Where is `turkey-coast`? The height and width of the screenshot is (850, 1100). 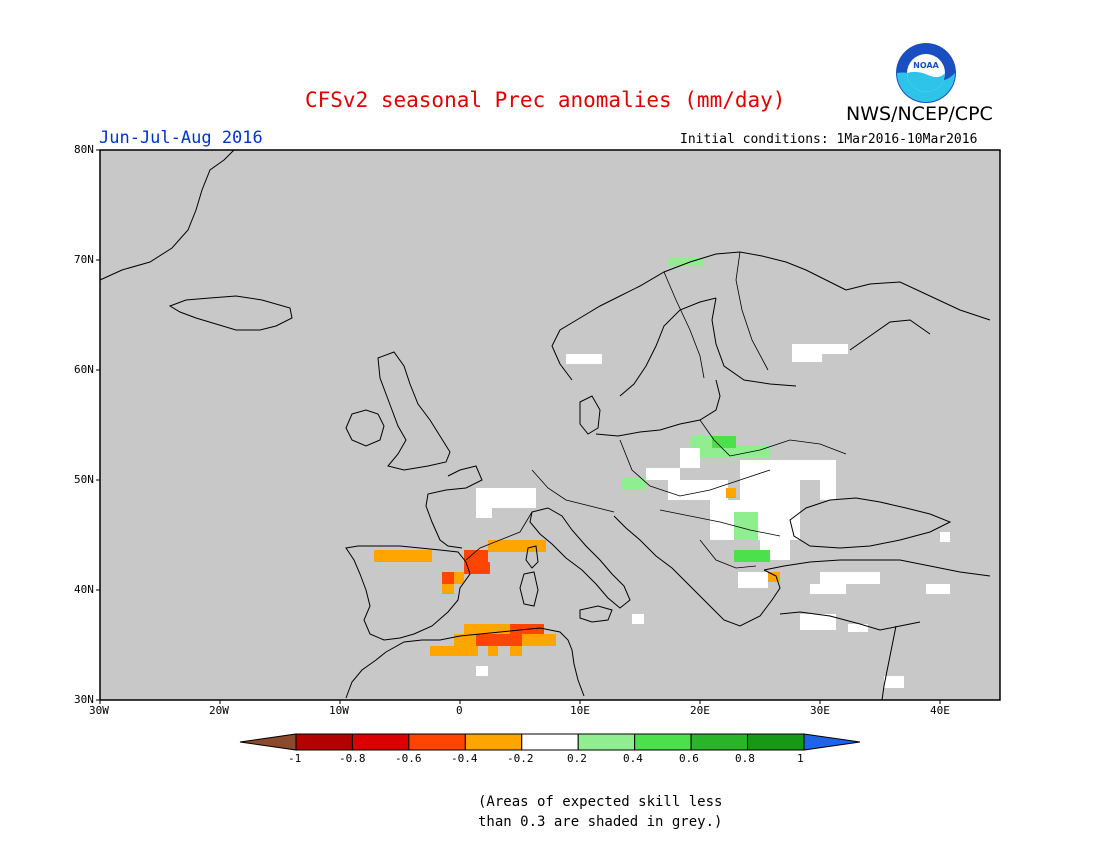 turkey-coast is located at coordinates (877, 568).